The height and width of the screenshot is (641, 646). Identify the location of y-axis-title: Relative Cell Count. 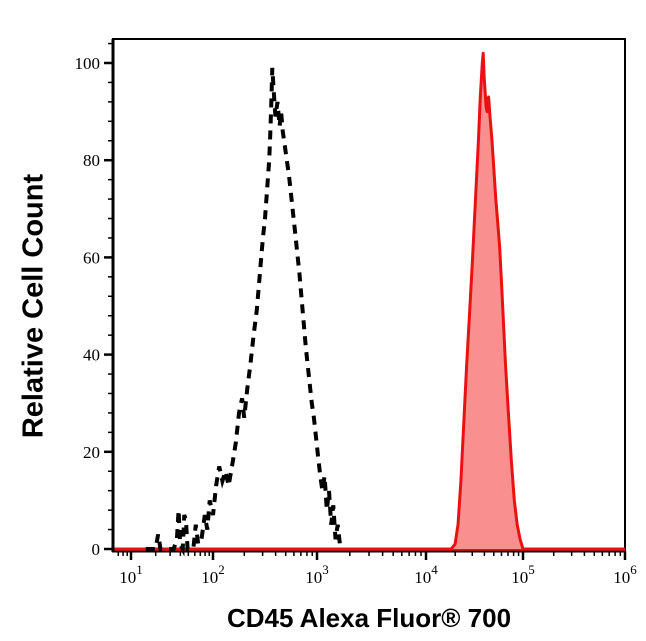
(33, 306).